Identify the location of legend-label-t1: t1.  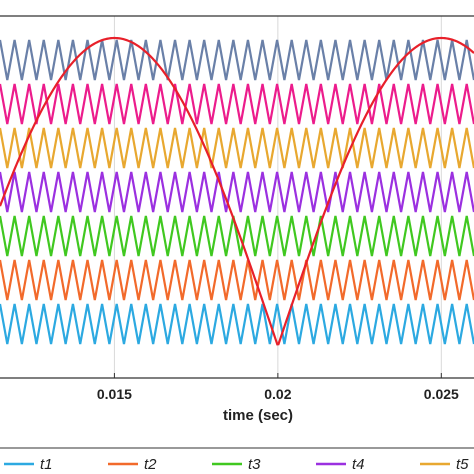
(46, 464).